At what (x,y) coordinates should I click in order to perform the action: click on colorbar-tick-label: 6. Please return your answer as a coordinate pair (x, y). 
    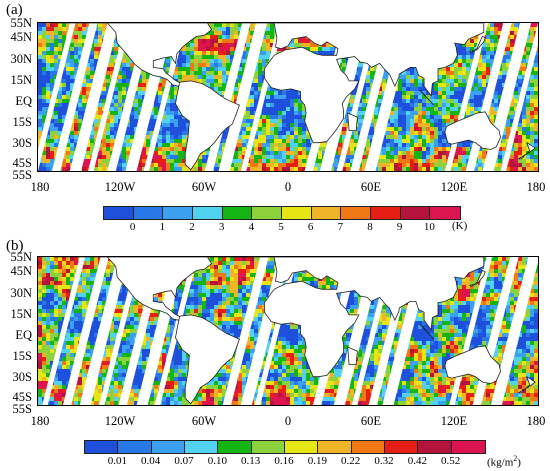
    Looking at the image, I should click on (310, 227).